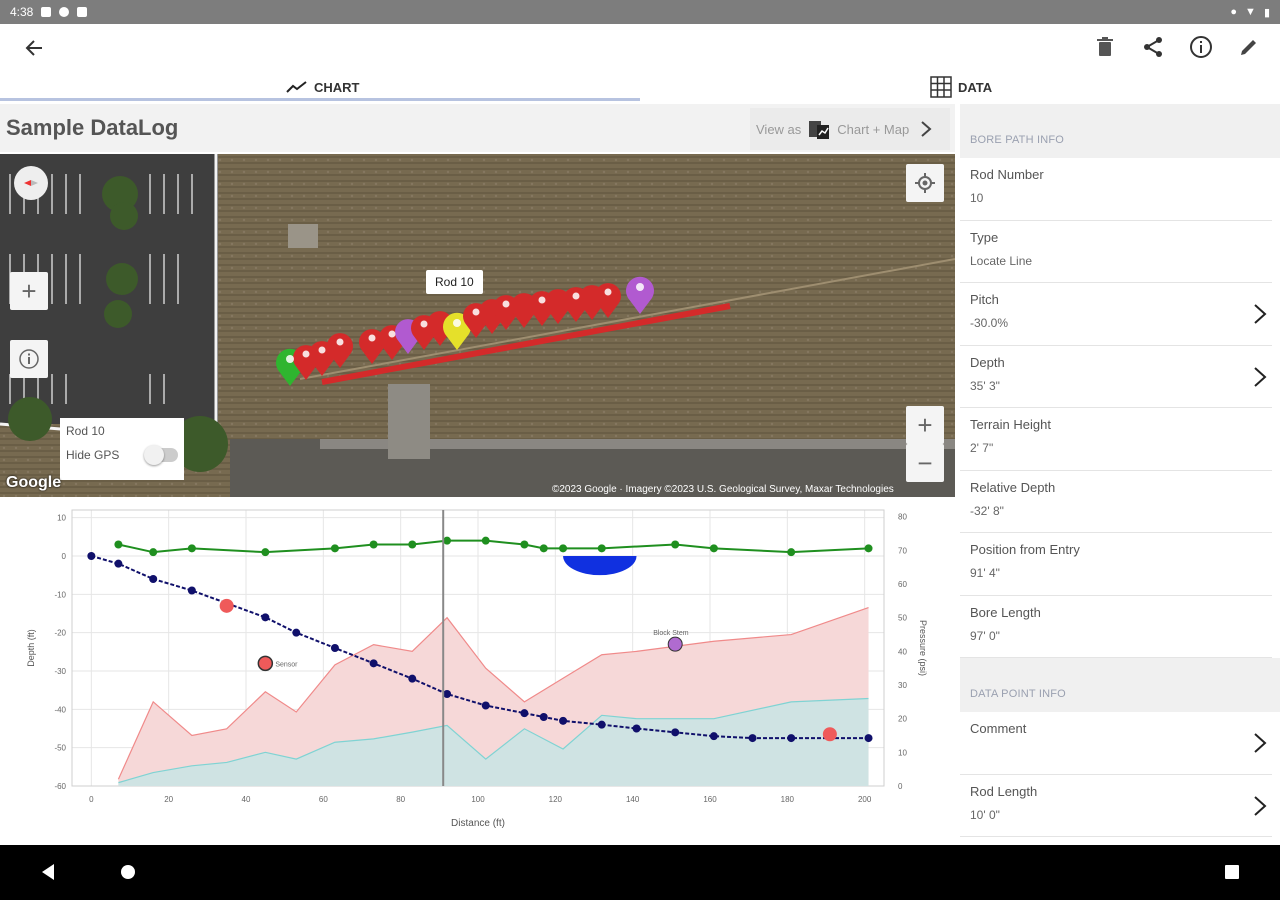 This screenshot has width=1280, height=900. Describe the element at coordinates (1153, 47) in the screenshot. I see `share-button` at that location.